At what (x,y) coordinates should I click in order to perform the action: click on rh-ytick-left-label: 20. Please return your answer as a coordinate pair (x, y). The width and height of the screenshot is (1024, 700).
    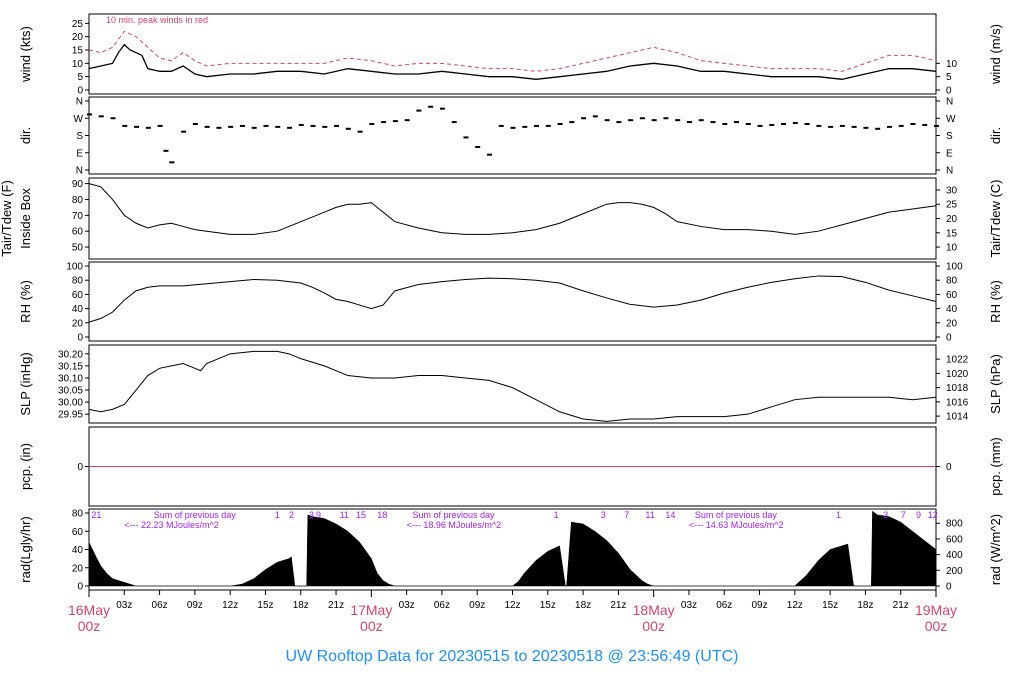
    Looking at the image, I should click on (78, 323).